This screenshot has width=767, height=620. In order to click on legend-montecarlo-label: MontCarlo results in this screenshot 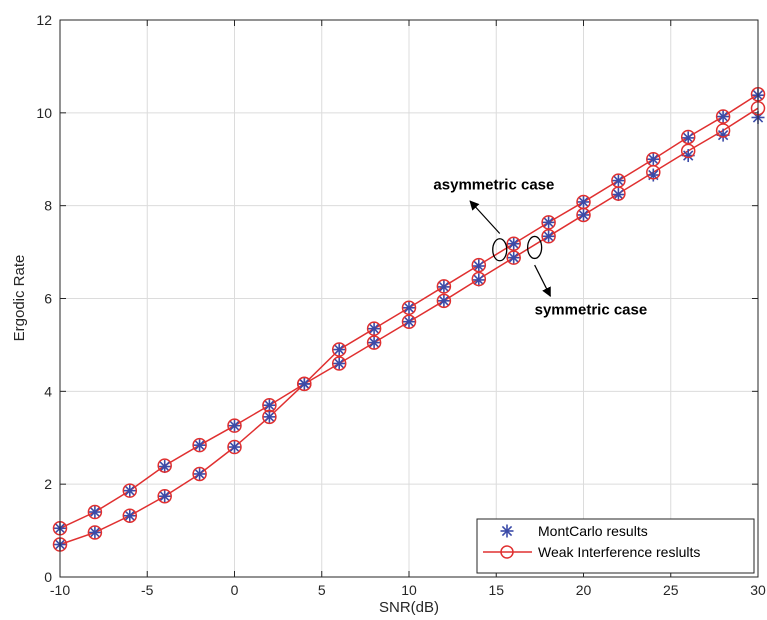, I will do `click(593, 531)`.